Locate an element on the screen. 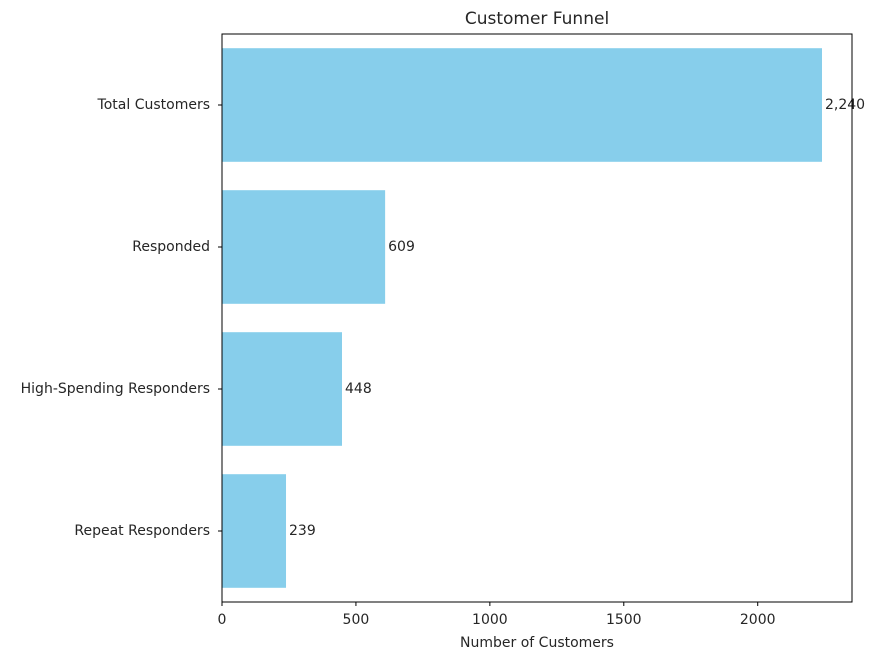 The image size is (895, 661). y-tick-label-high-spending-responders: High-Spending Responders is located at coordinates (115, 389).